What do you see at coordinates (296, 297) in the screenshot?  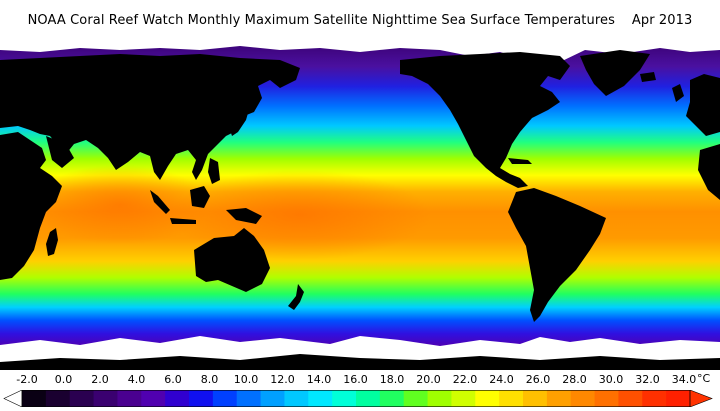 I see `land-new-zealand` at bounding box center [296, 297].